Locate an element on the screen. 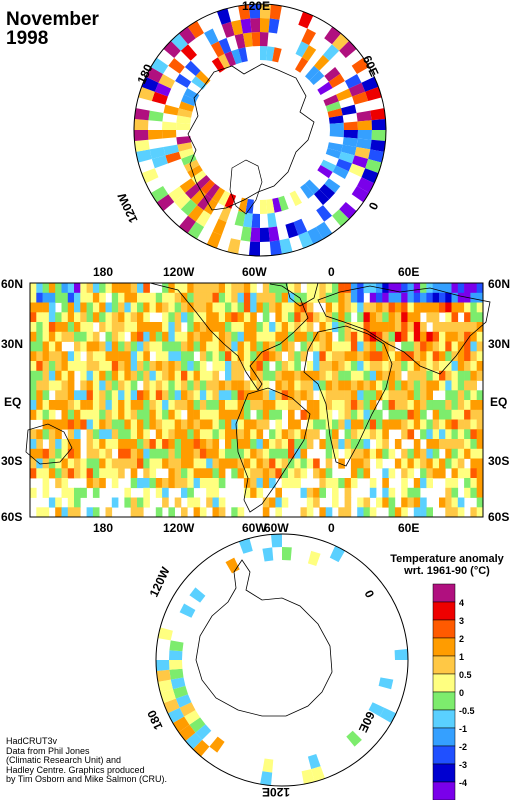  legend-tick-label: 0 is located at coordinates (462, 693).